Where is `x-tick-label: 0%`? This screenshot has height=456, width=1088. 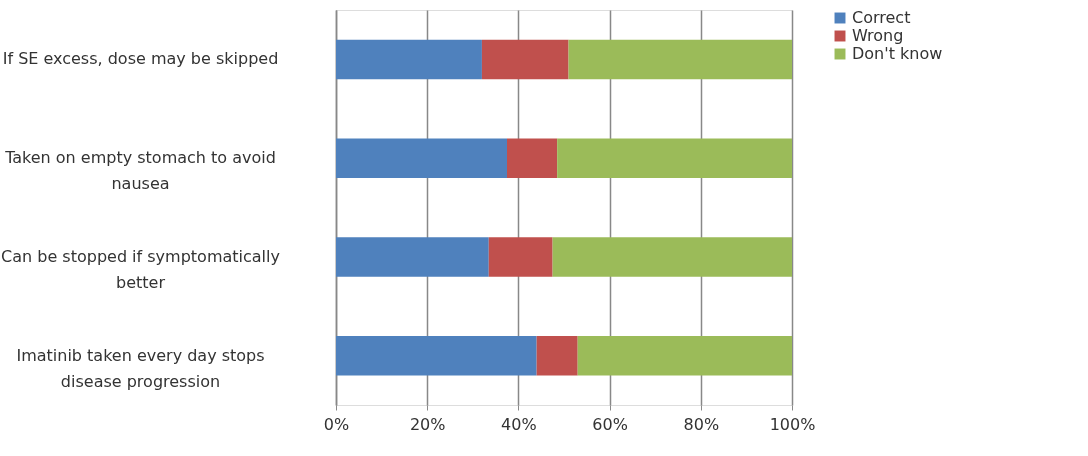
x-tick-label: 0% is located at coordinates (336, 424).